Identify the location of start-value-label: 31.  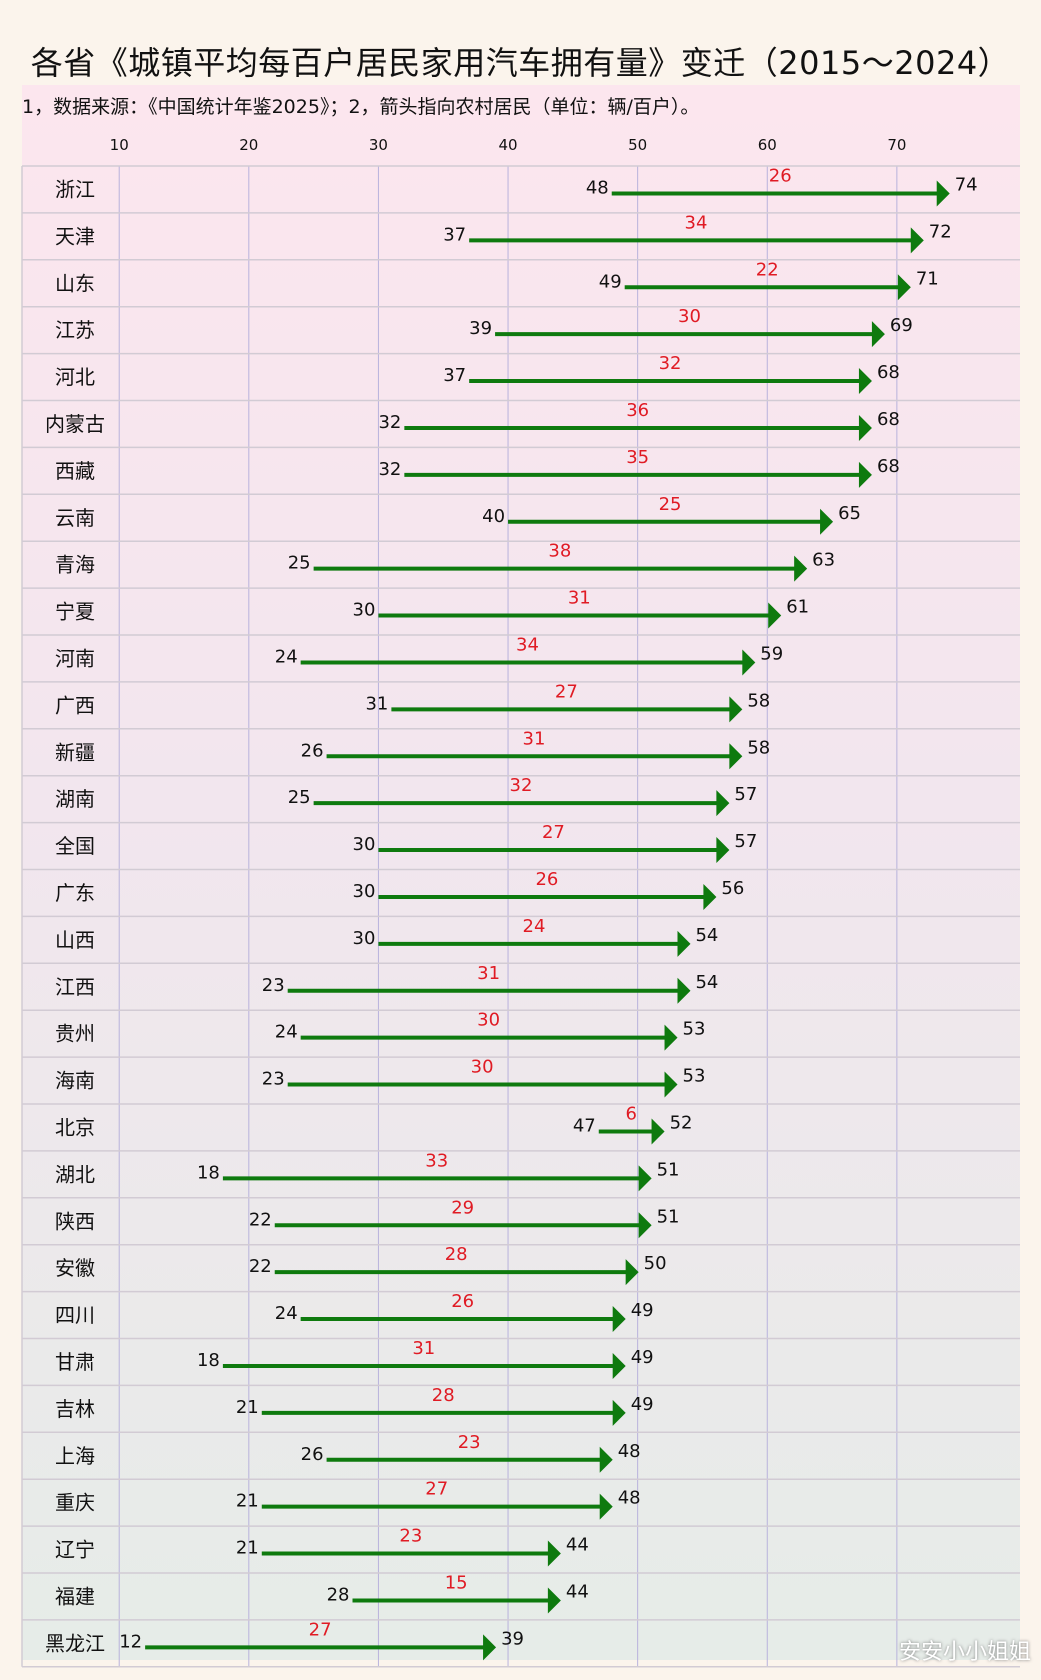
(376, 703).